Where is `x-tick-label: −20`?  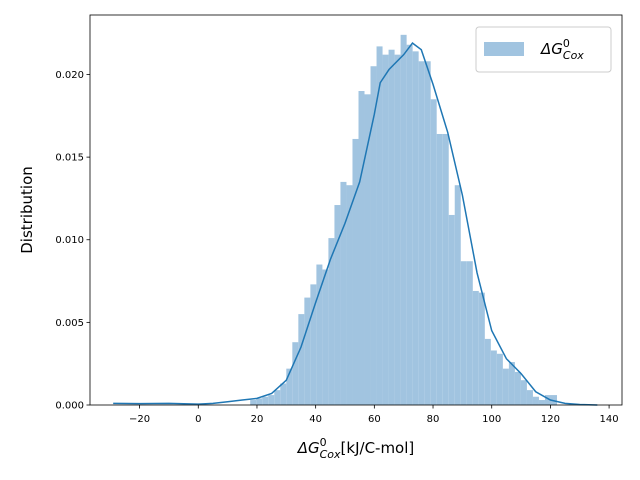 x-tick-label: −20 is located at coordinates (139, 419).